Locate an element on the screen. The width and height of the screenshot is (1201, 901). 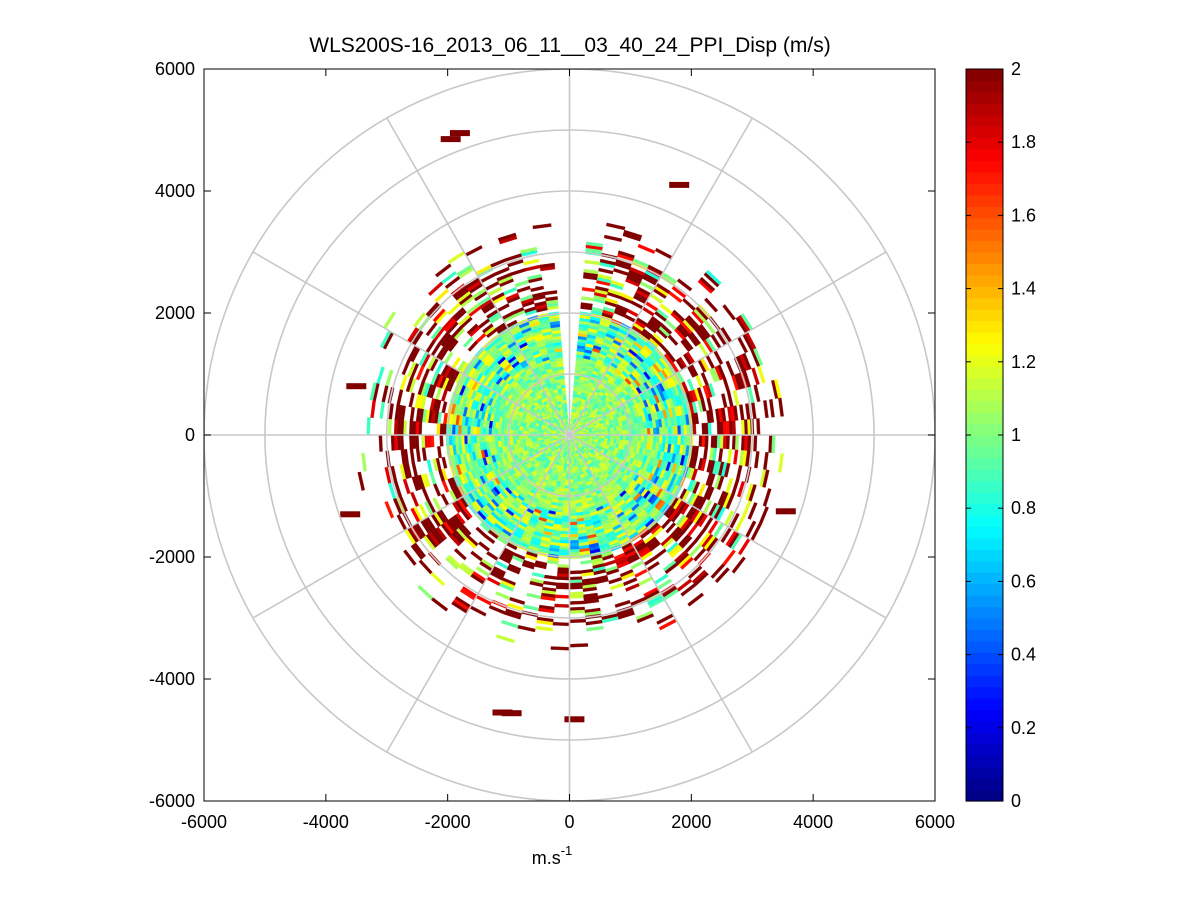
y-tick-label: -6000 is located at coordinates (172, 801).